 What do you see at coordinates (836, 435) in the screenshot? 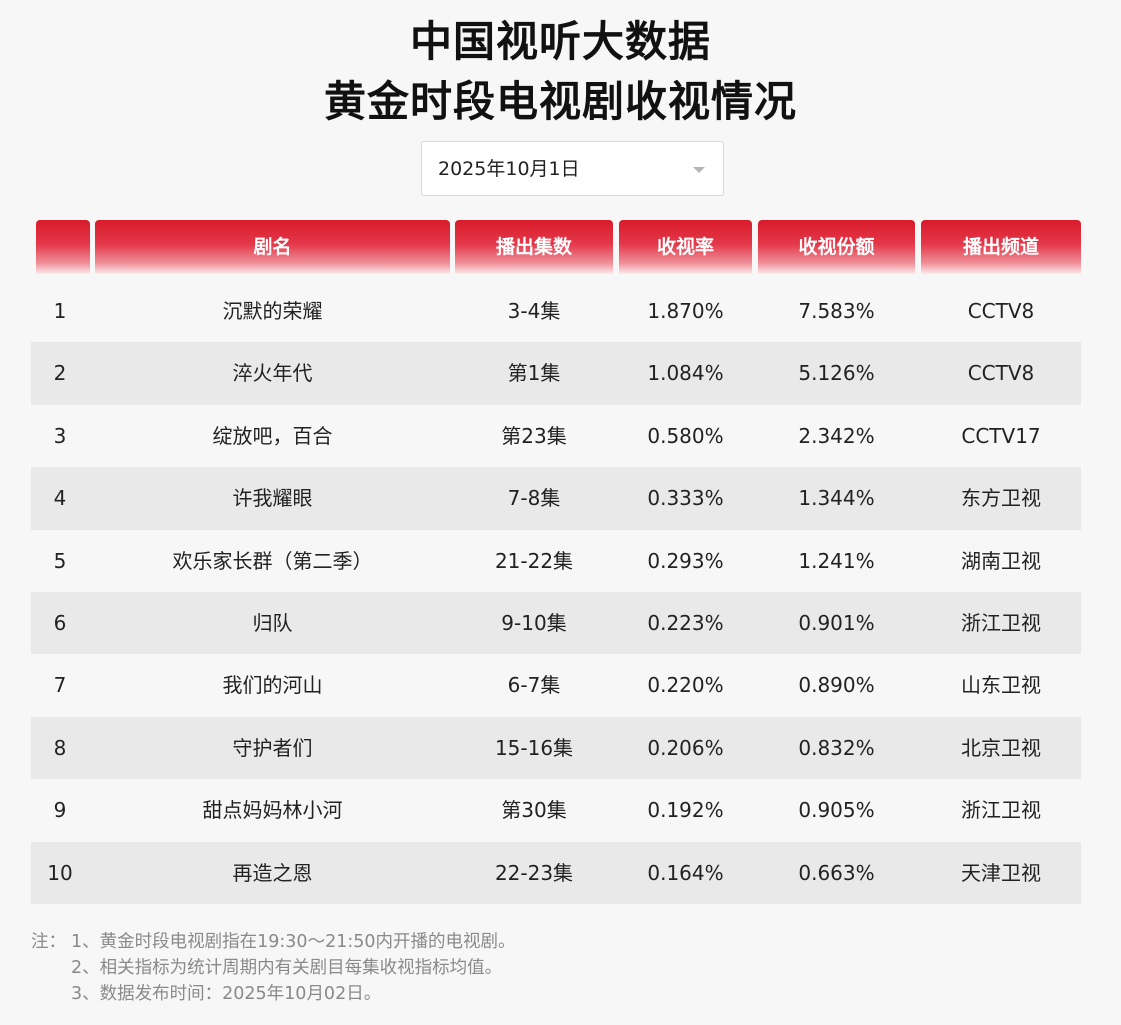
I see `share-cell: 2.342%` at bounding box center [836, 435].